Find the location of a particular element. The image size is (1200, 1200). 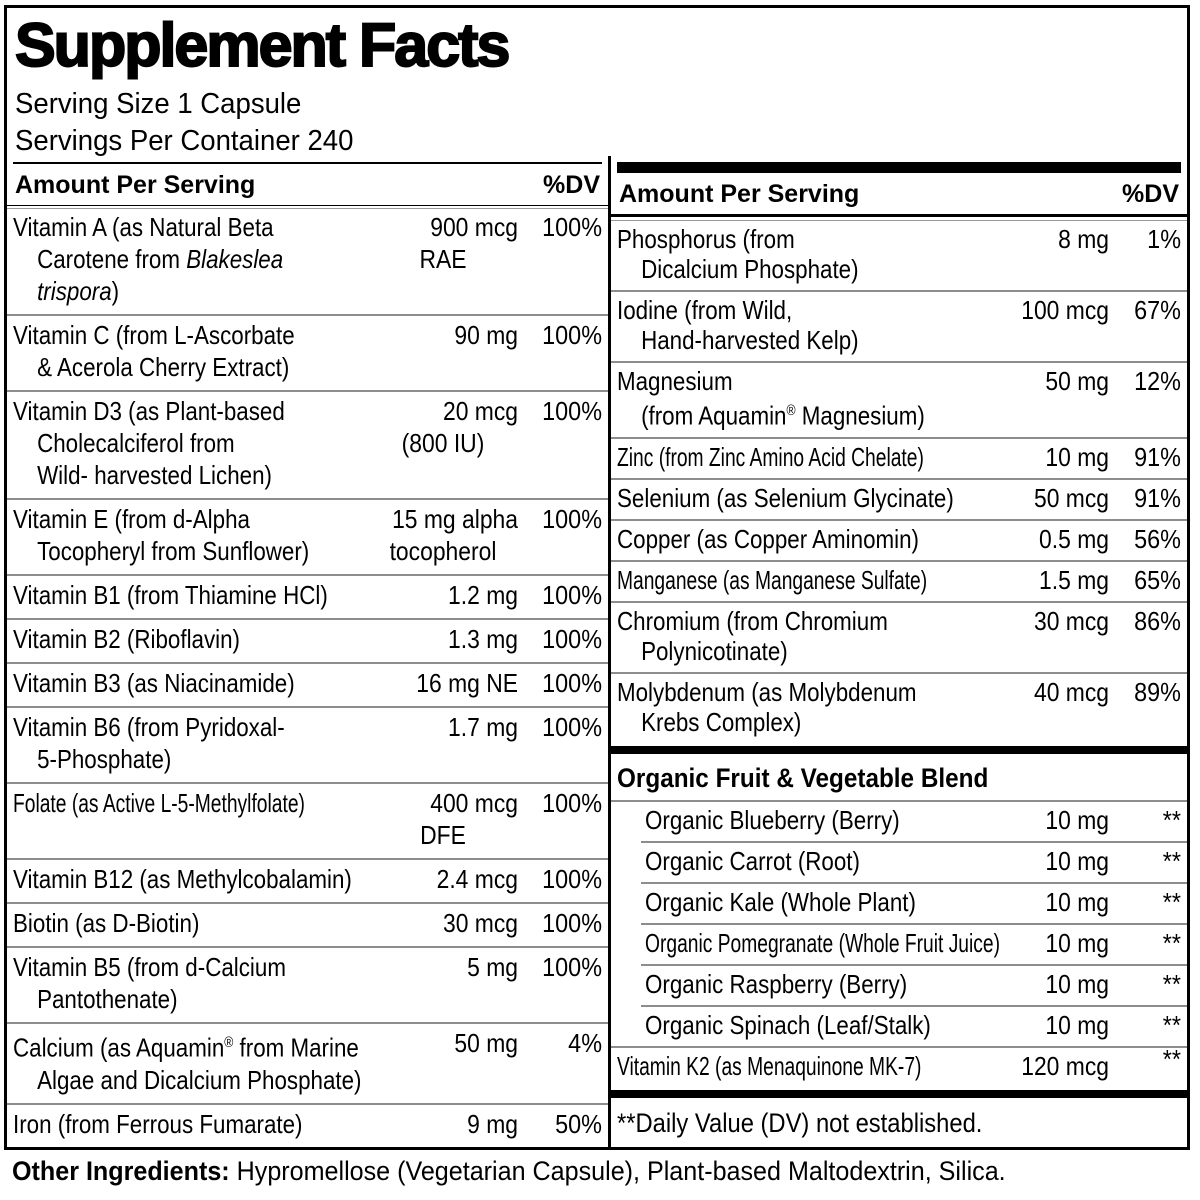

nutrient-amount: 1.7 mg is located at coordinates (483, 727).